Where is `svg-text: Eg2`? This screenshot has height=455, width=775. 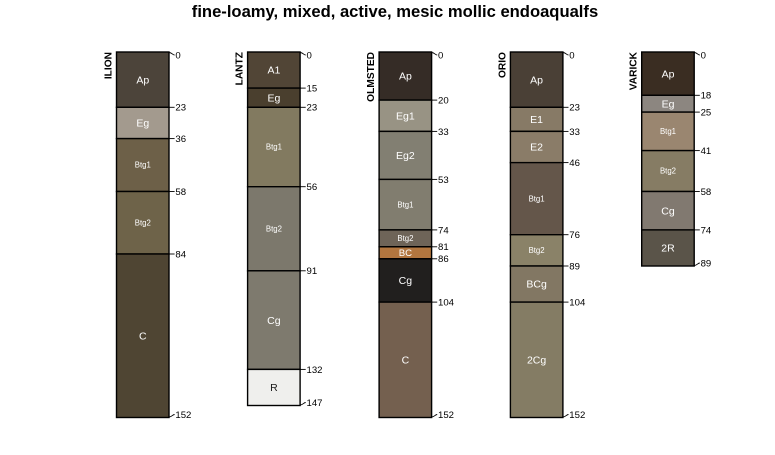 svg-text: Eg2 is located at coordinates (405, 156).